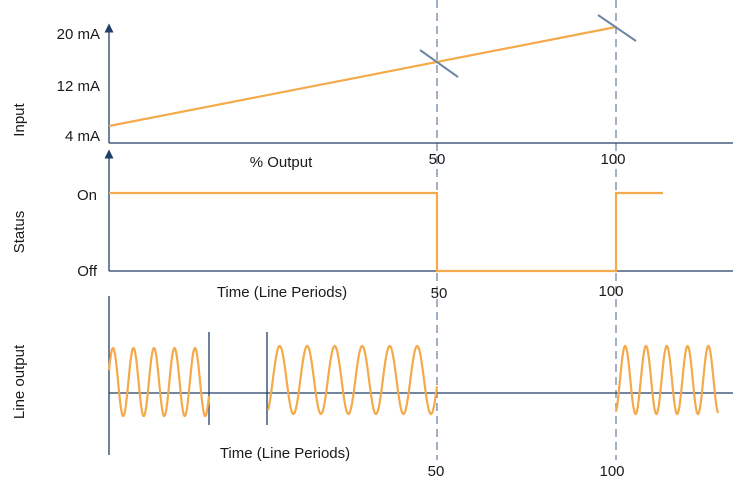 This screenshot has width=733, height=479. What do you see at coordinates (87, 195) in the screenshot?
I see `status-y-tick-on: On` at bounding box center [87, 195].